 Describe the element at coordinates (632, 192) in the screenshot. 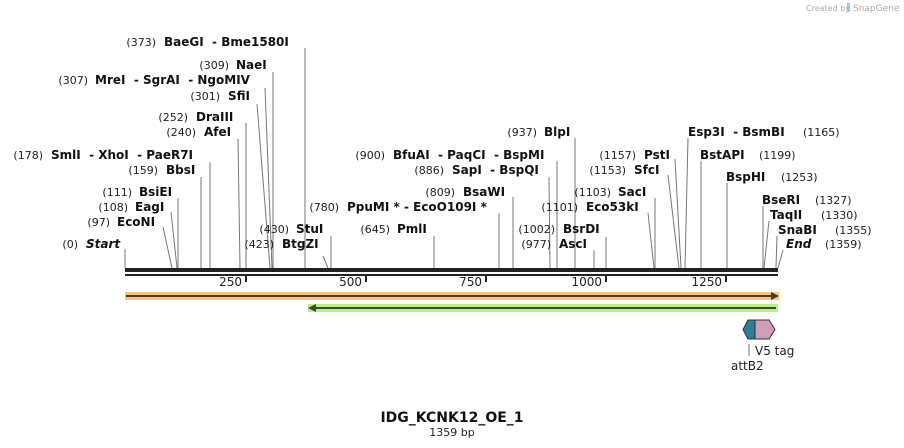

I see `svg-text: SacI` at that location.